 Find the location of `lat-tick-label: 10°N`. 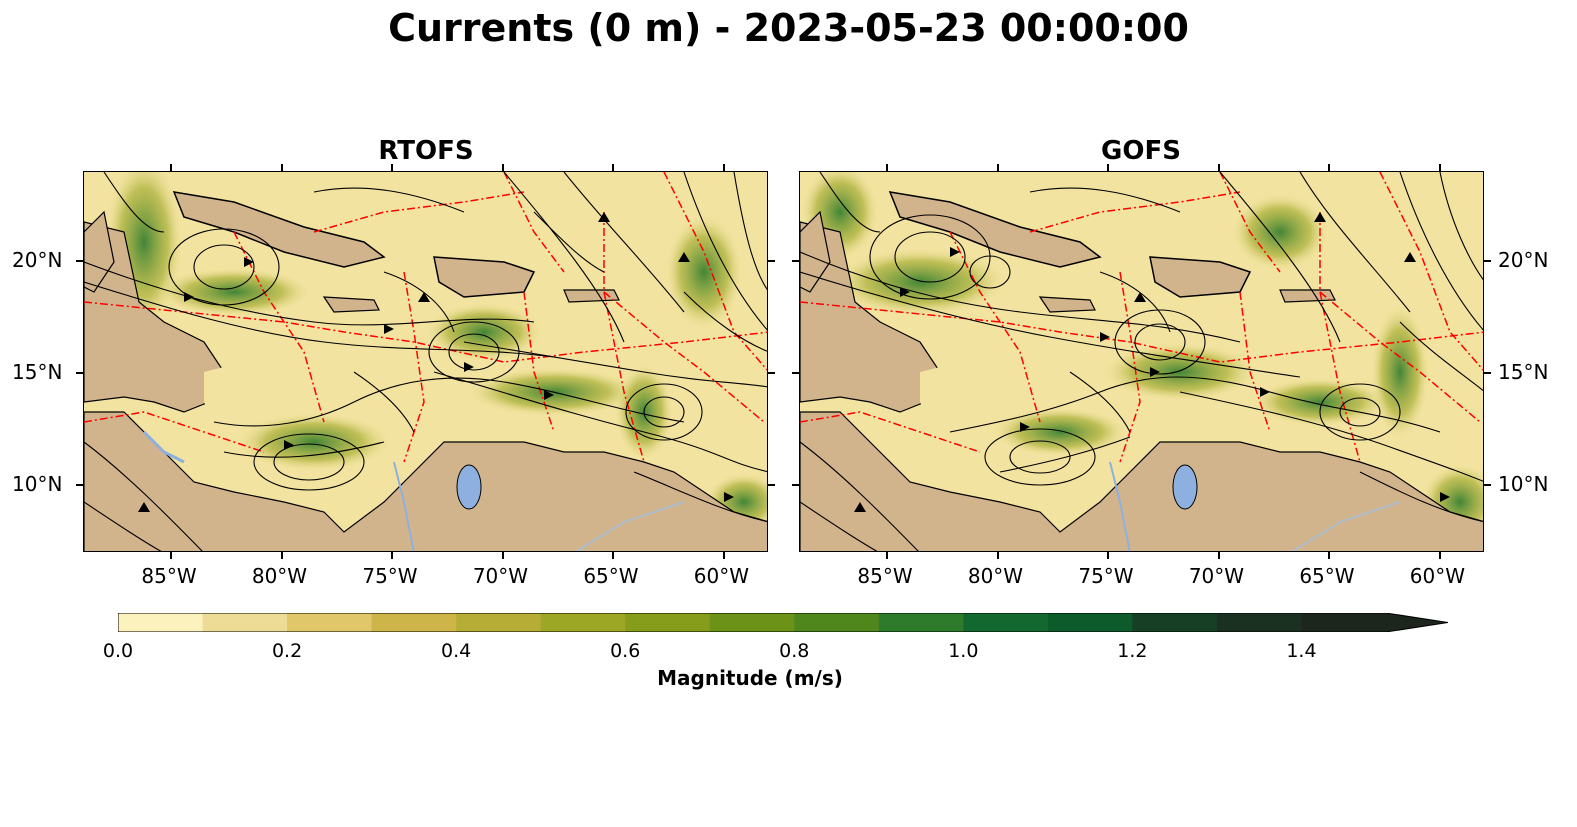

lat-tick-label: 10°N is located at coordinates (37, 483).